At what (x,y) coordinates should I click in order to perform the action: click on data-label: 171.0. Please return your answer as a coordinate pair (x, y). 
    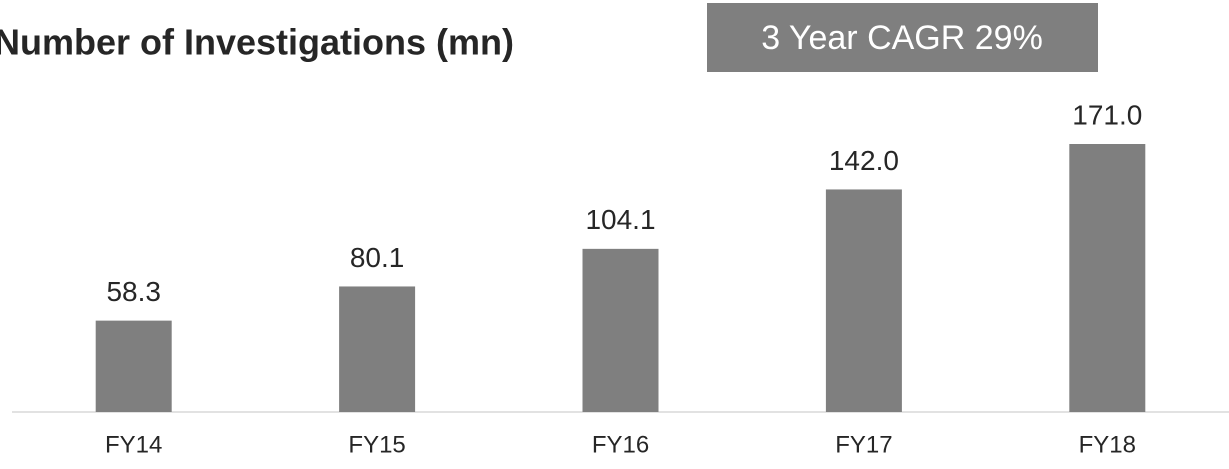
    Looking at the image, I should click on (1107, 114).